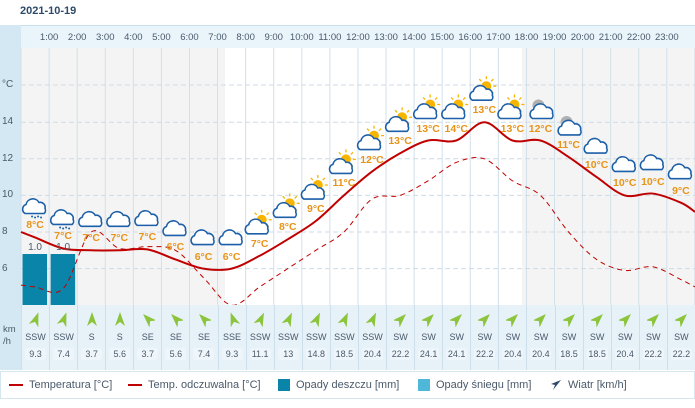 The height and width of the screenshot is (408, 695). Describe the element at coordinates (8, 158) in the screenshot. I see `y-tick-label: 12` at that location.